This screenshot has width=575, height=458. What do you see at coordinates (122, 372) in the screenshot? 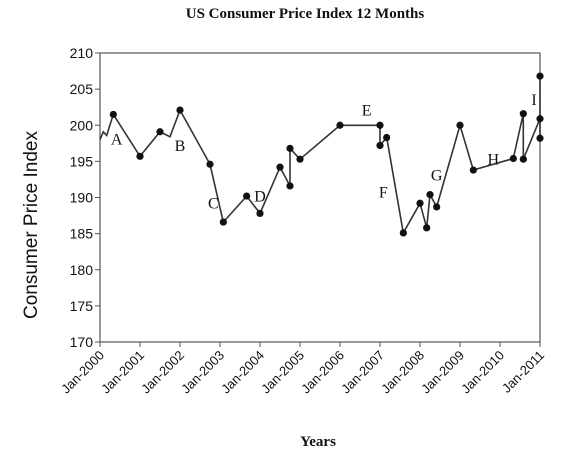
I see `x-tick-label: Jan-2001` at bounding box center [122, 372].